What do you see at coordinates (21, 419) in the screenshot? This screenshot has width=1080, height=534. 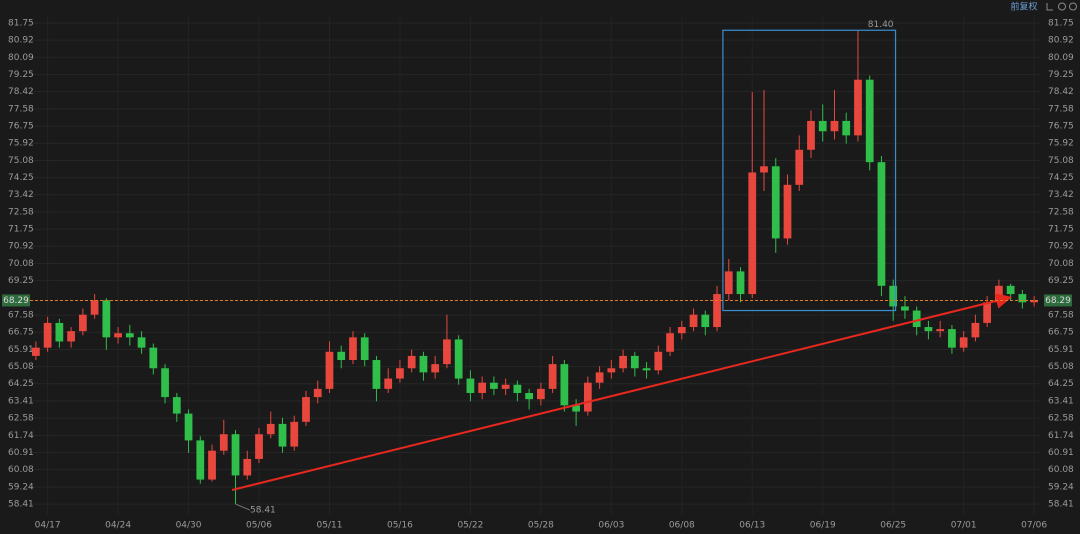 I see `y-tick-label: 62.58` at bounding box center [21, 419].